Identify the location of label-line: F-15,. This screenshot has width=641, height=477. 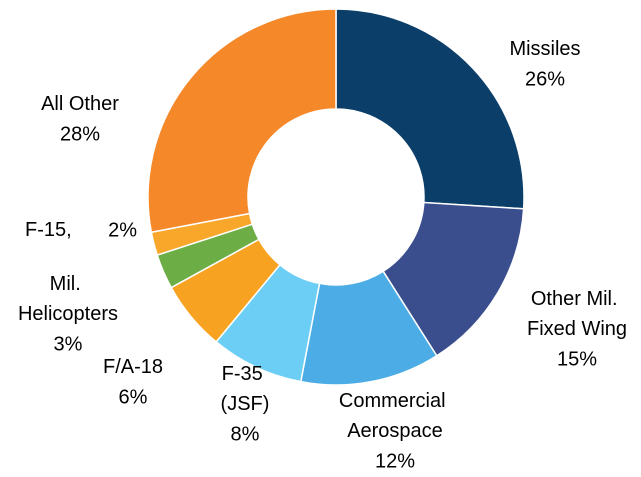
(48, 230).